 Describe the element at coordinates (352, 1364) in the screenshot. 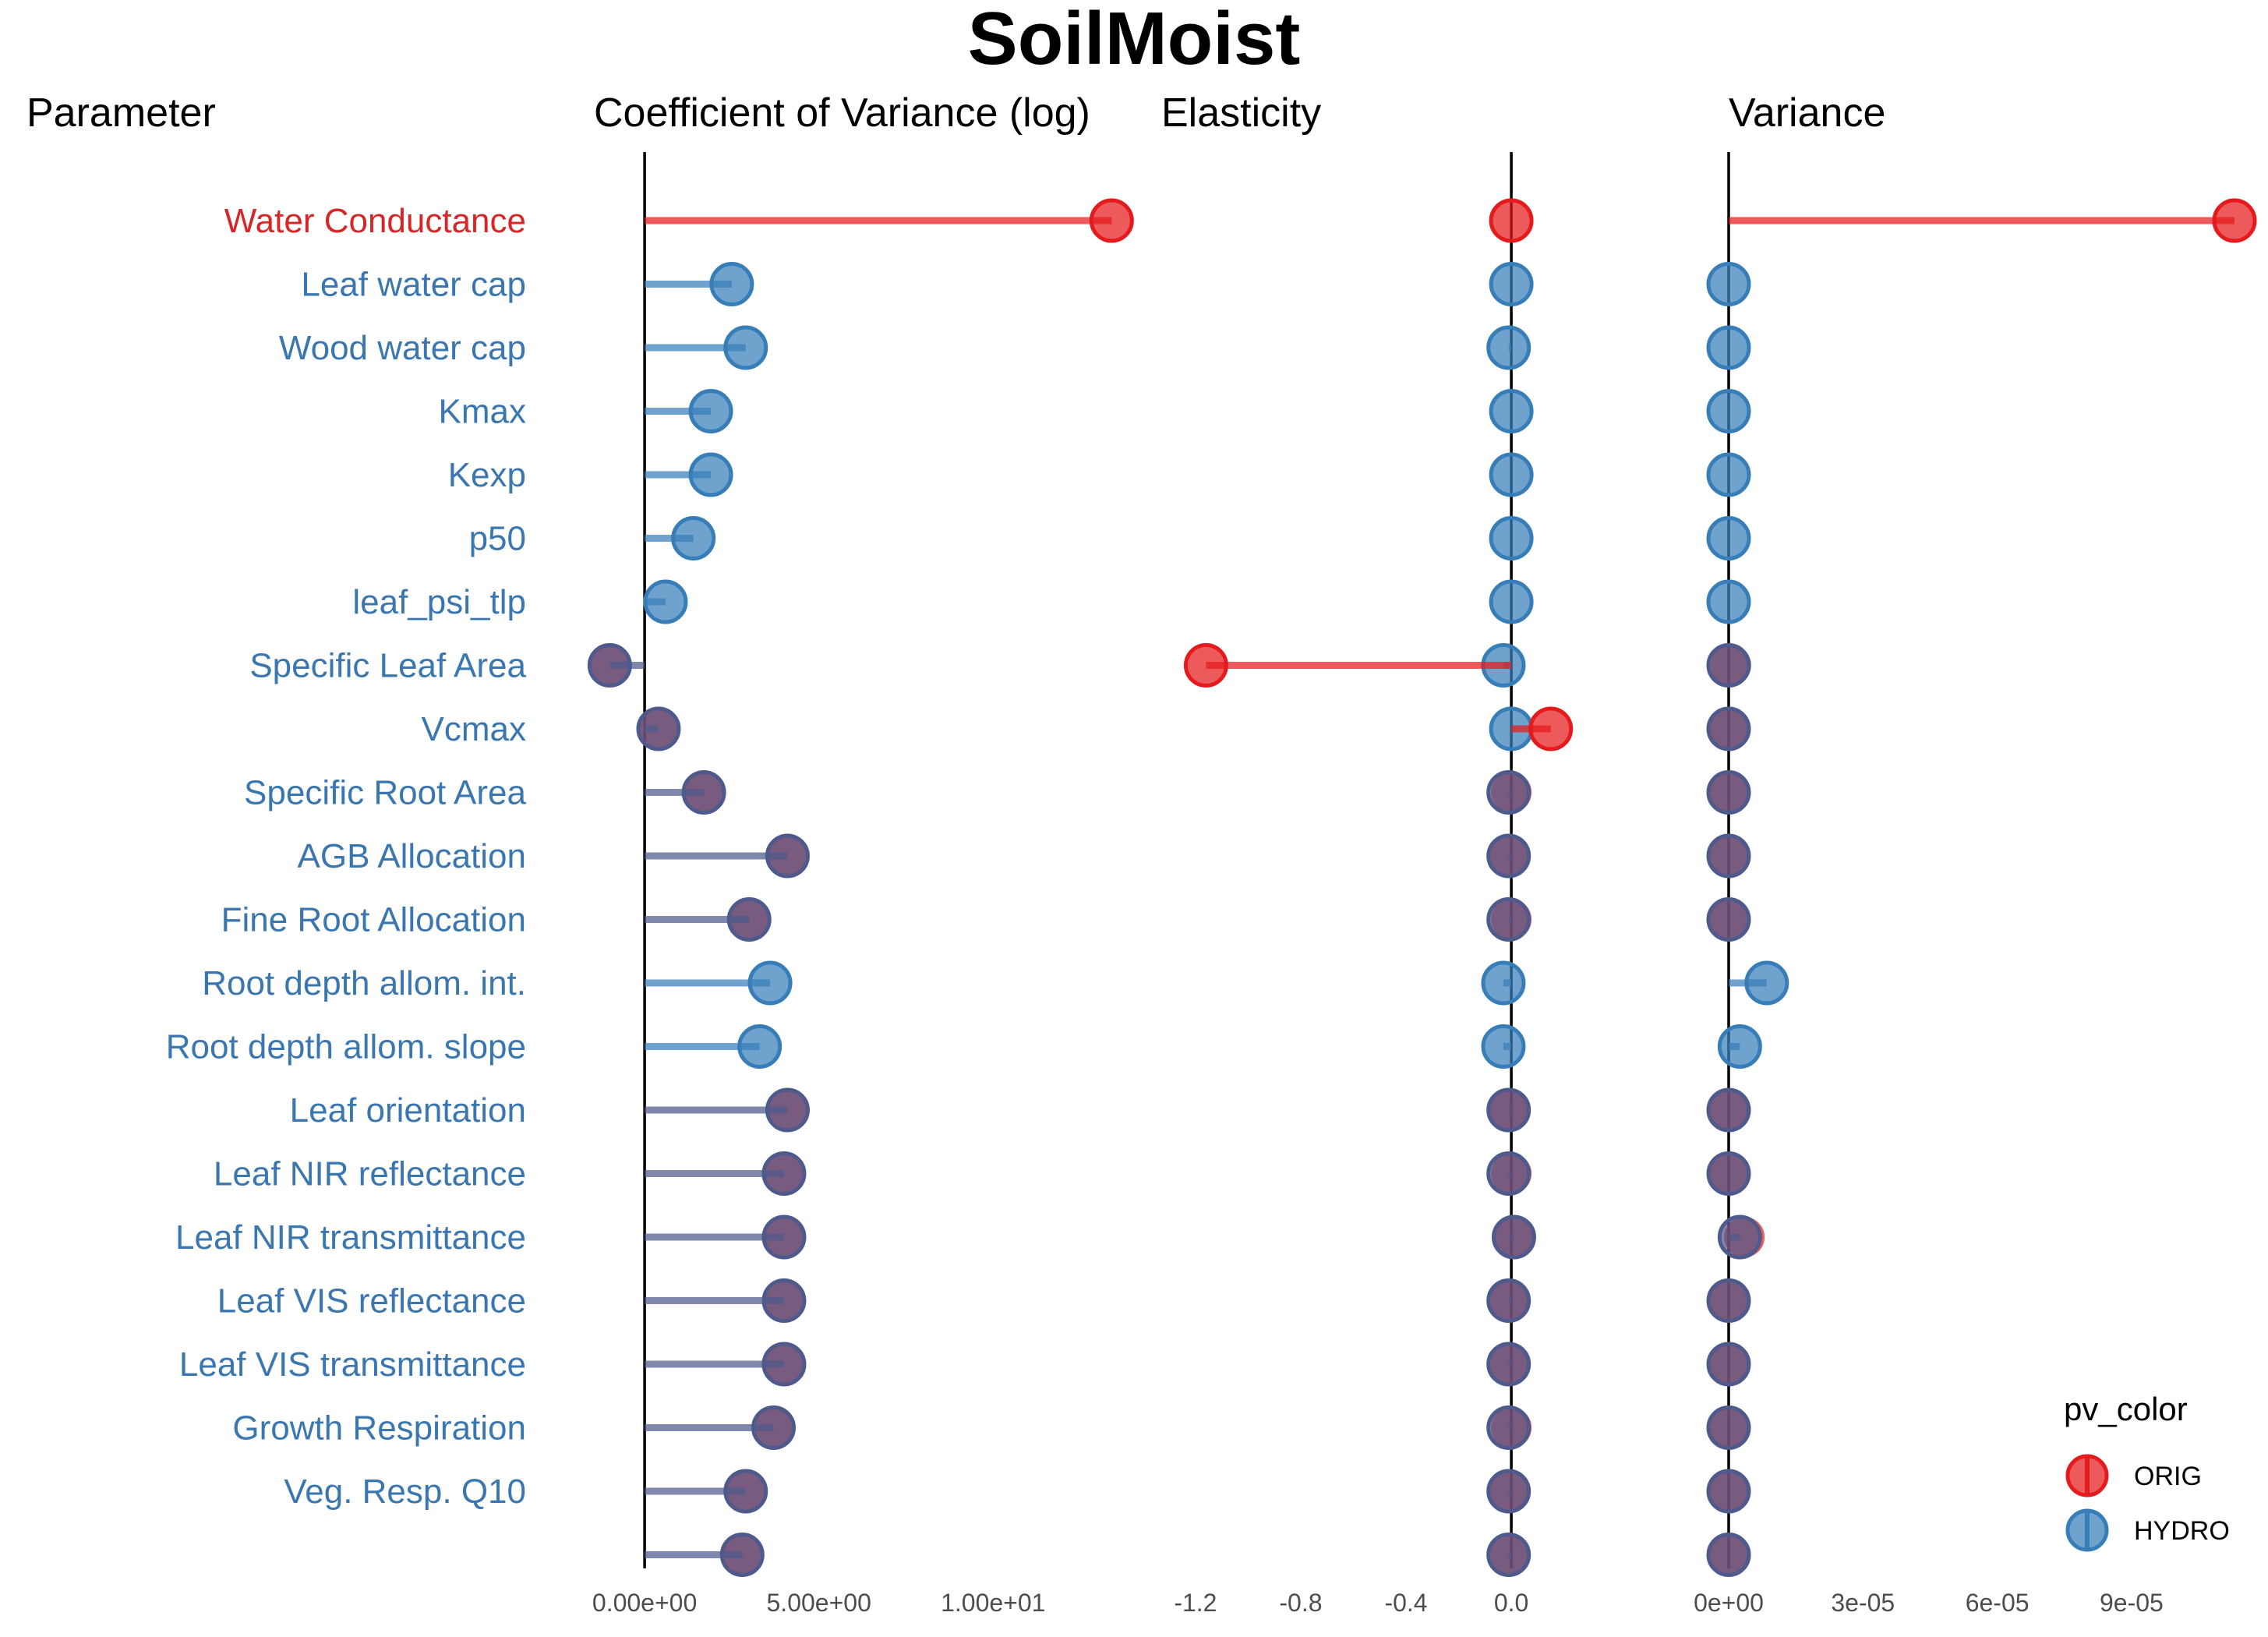

I see `parameter-label: Leaf VIS transmittance` at that location.